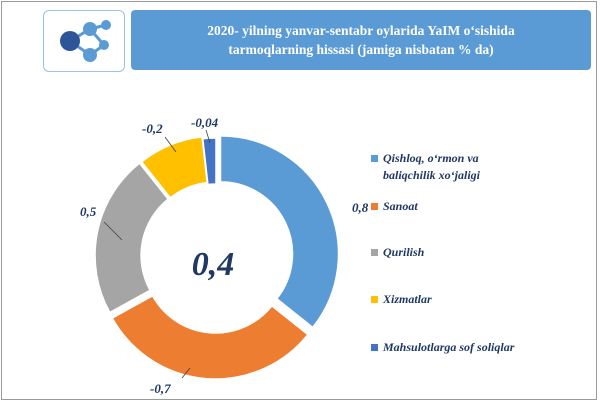 The image size is (600, 403). I want to click on legend-item-2: Sanoat, so click(471, 206).